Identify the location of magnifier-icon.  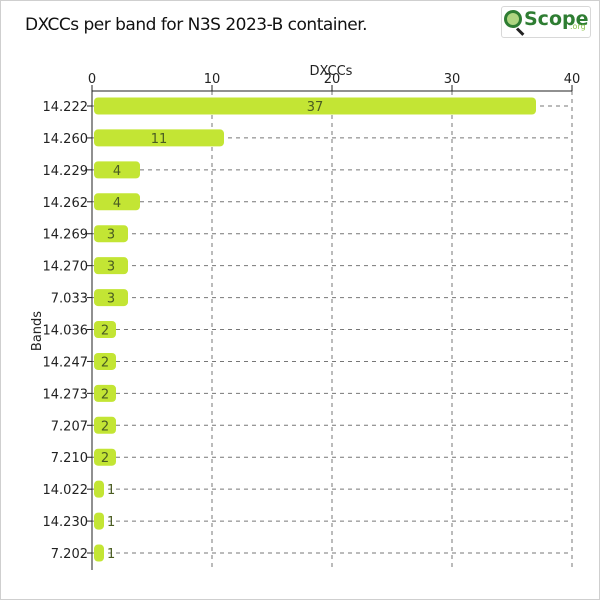
(513, 19).